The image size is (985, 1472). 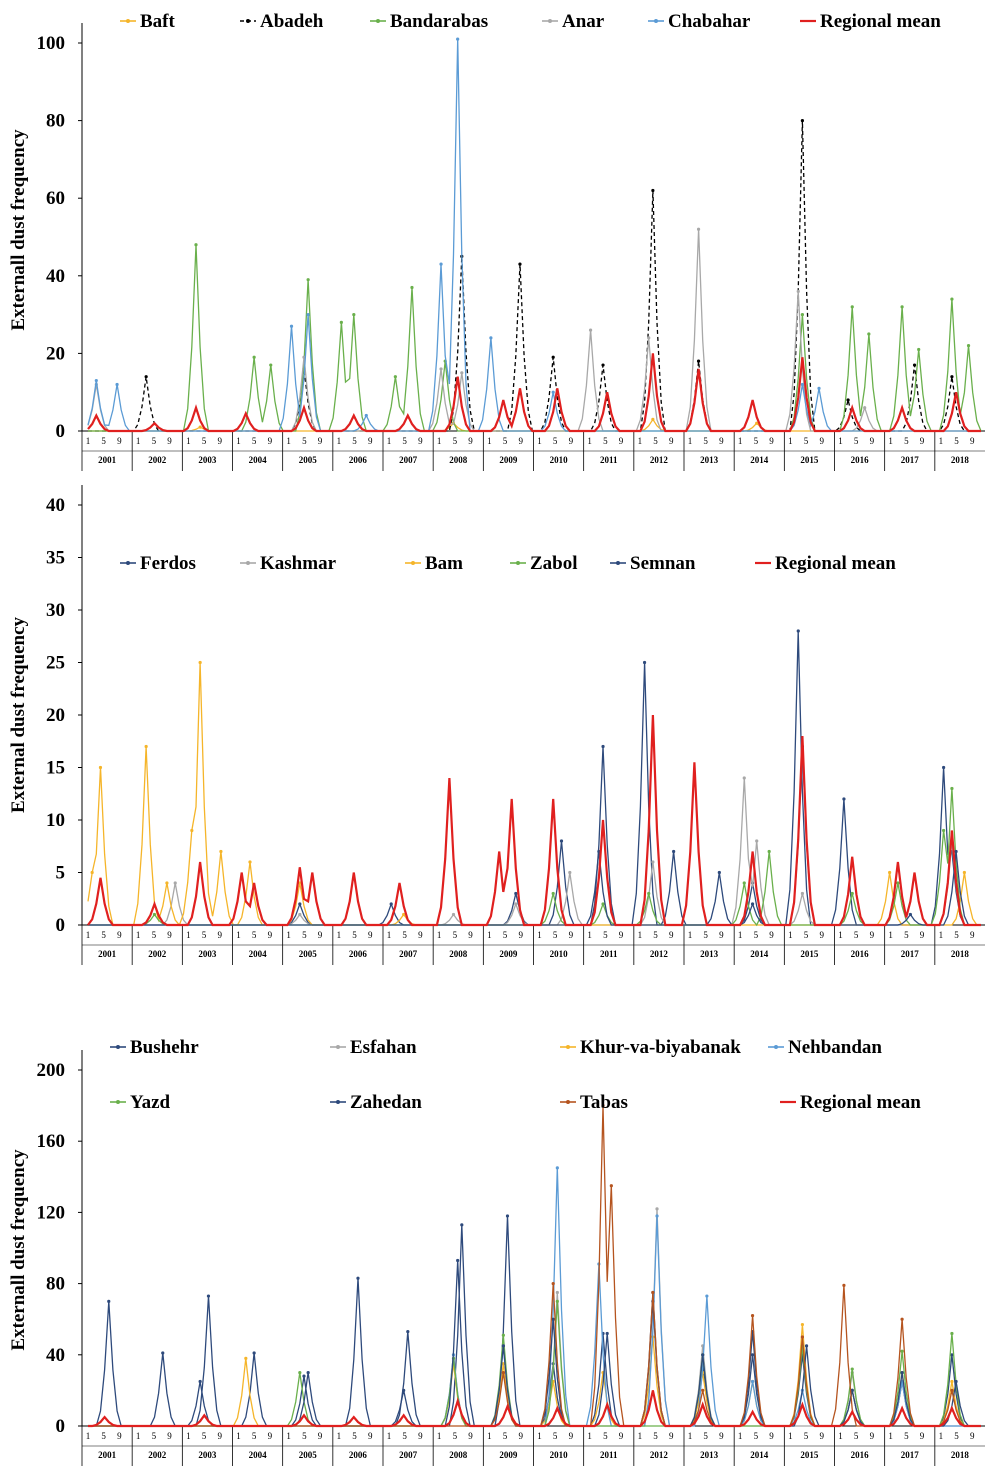 What do you see at coordinates (18, 715) in the screenshot?
I see `y-axis-label: External dust frequency` at bounding box center [18, 715].